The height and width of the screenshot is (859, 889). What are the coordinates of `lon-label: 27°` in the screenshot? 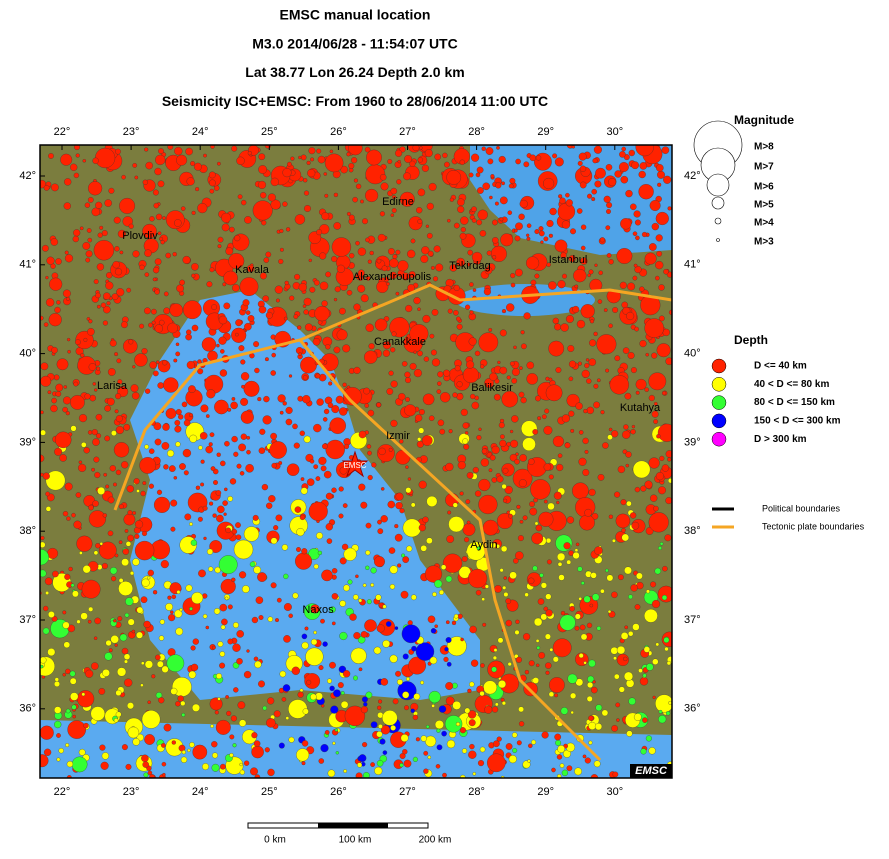 It's located at (407, 792).